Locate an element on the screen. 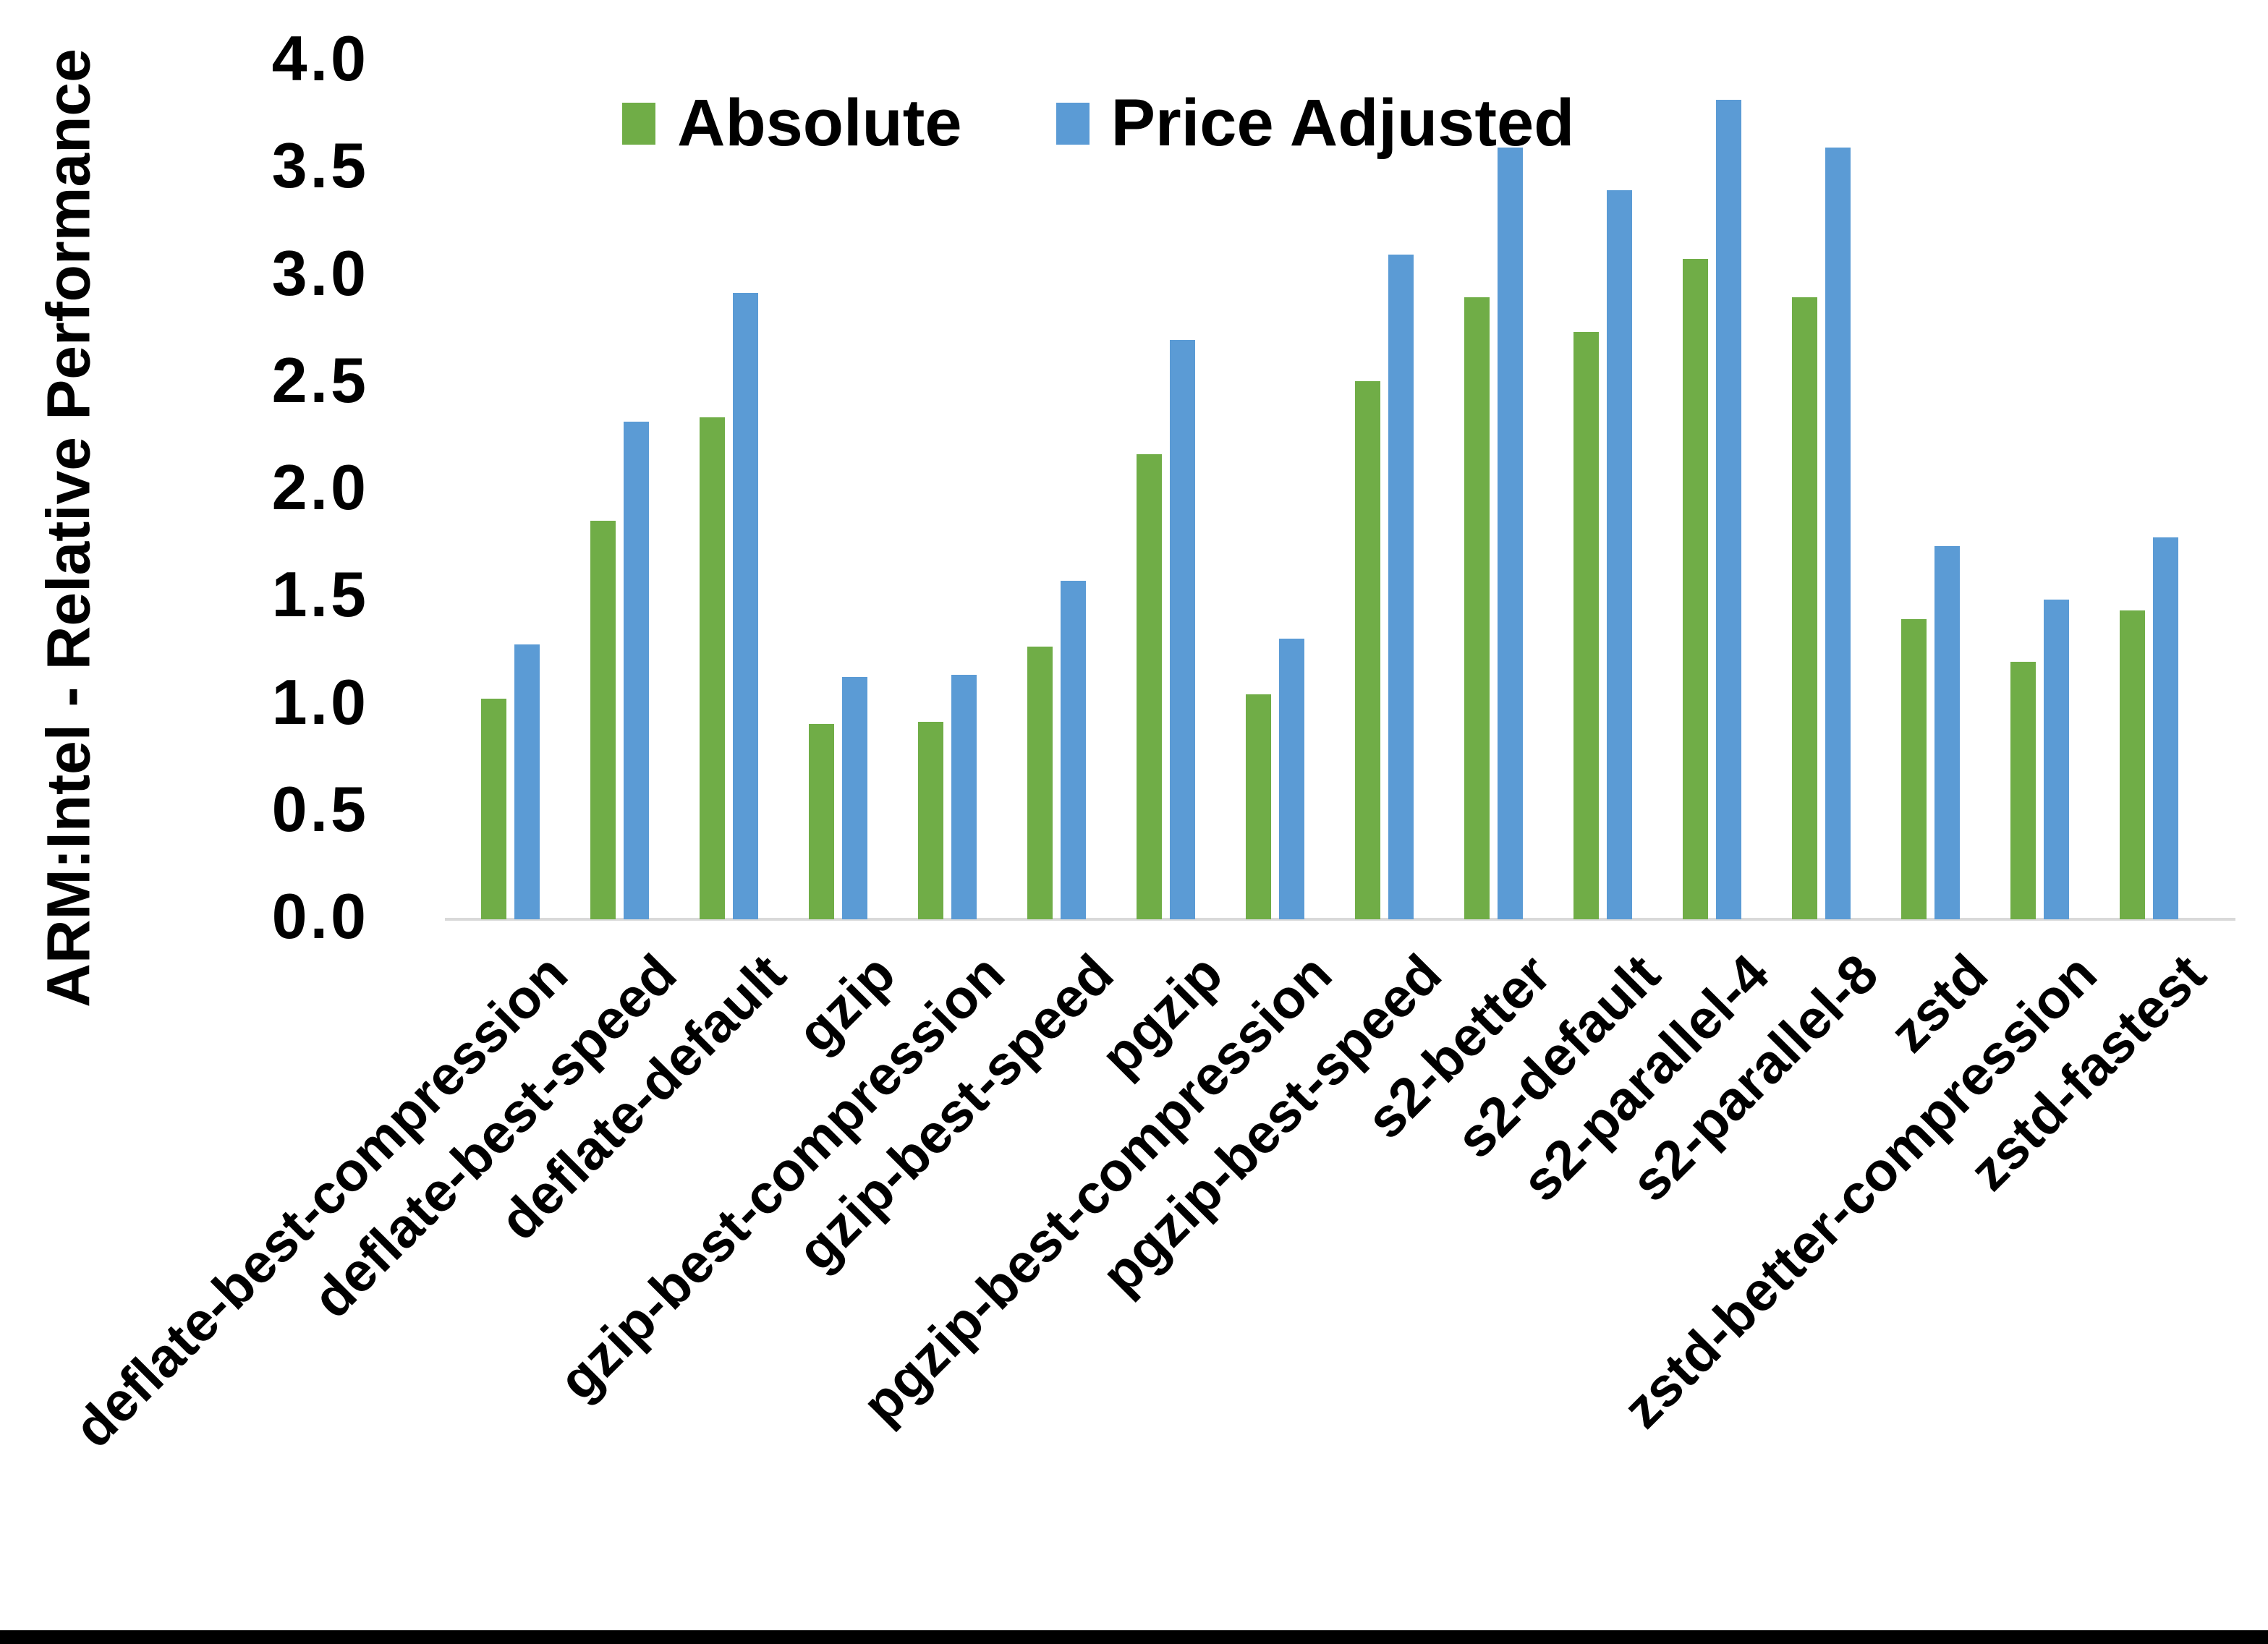 Image resolution: width=2268 pixels, height=1644 pixels. legend-label-absolute: Absolute is located at coordinates (819, 123).